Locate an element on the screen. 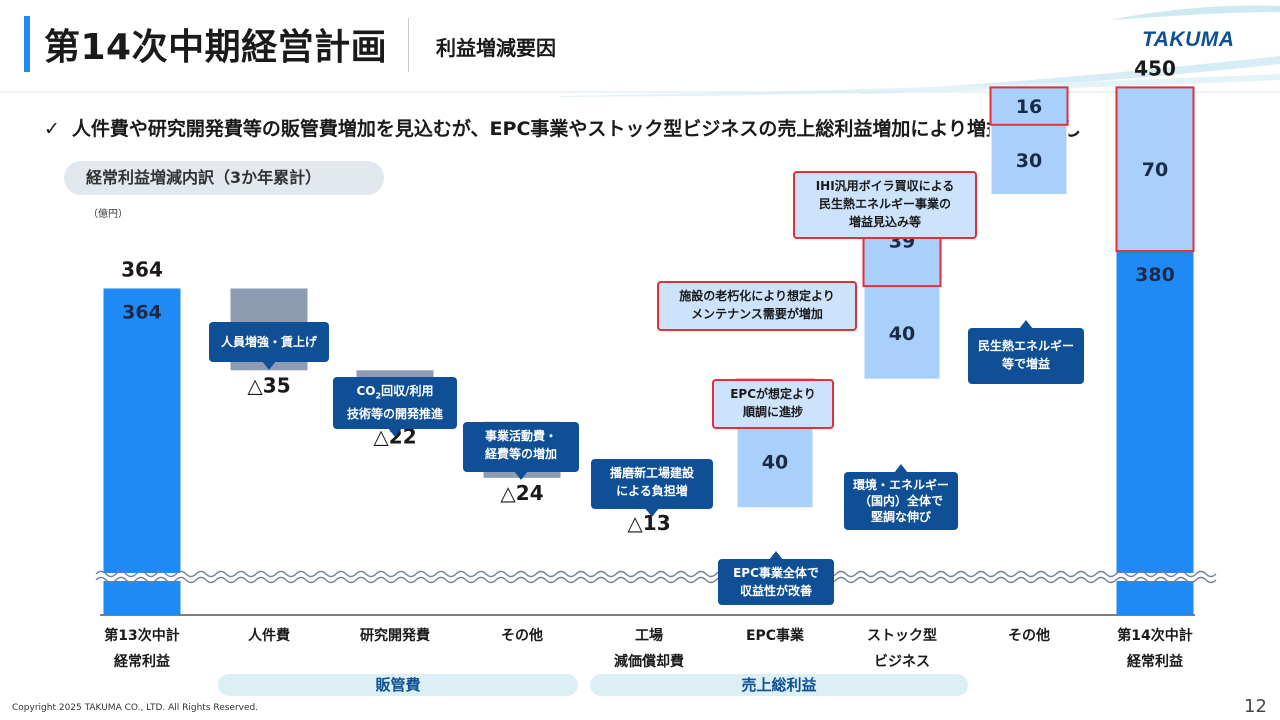 The height and width of the screenshot is (720, 1280). page-subtitle: 利益増減要因 is located at coordinates (496, 48).